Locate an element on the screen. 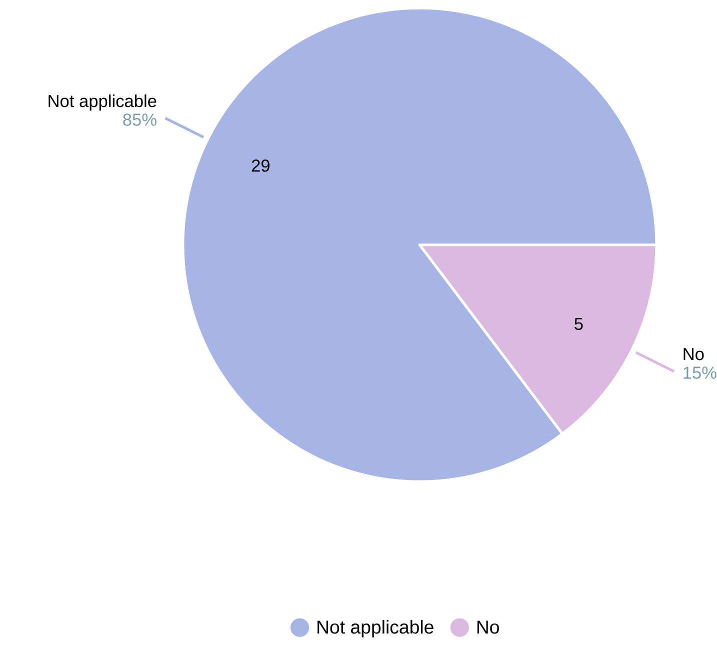  legend-label: No is located at coordinates (488, 627).